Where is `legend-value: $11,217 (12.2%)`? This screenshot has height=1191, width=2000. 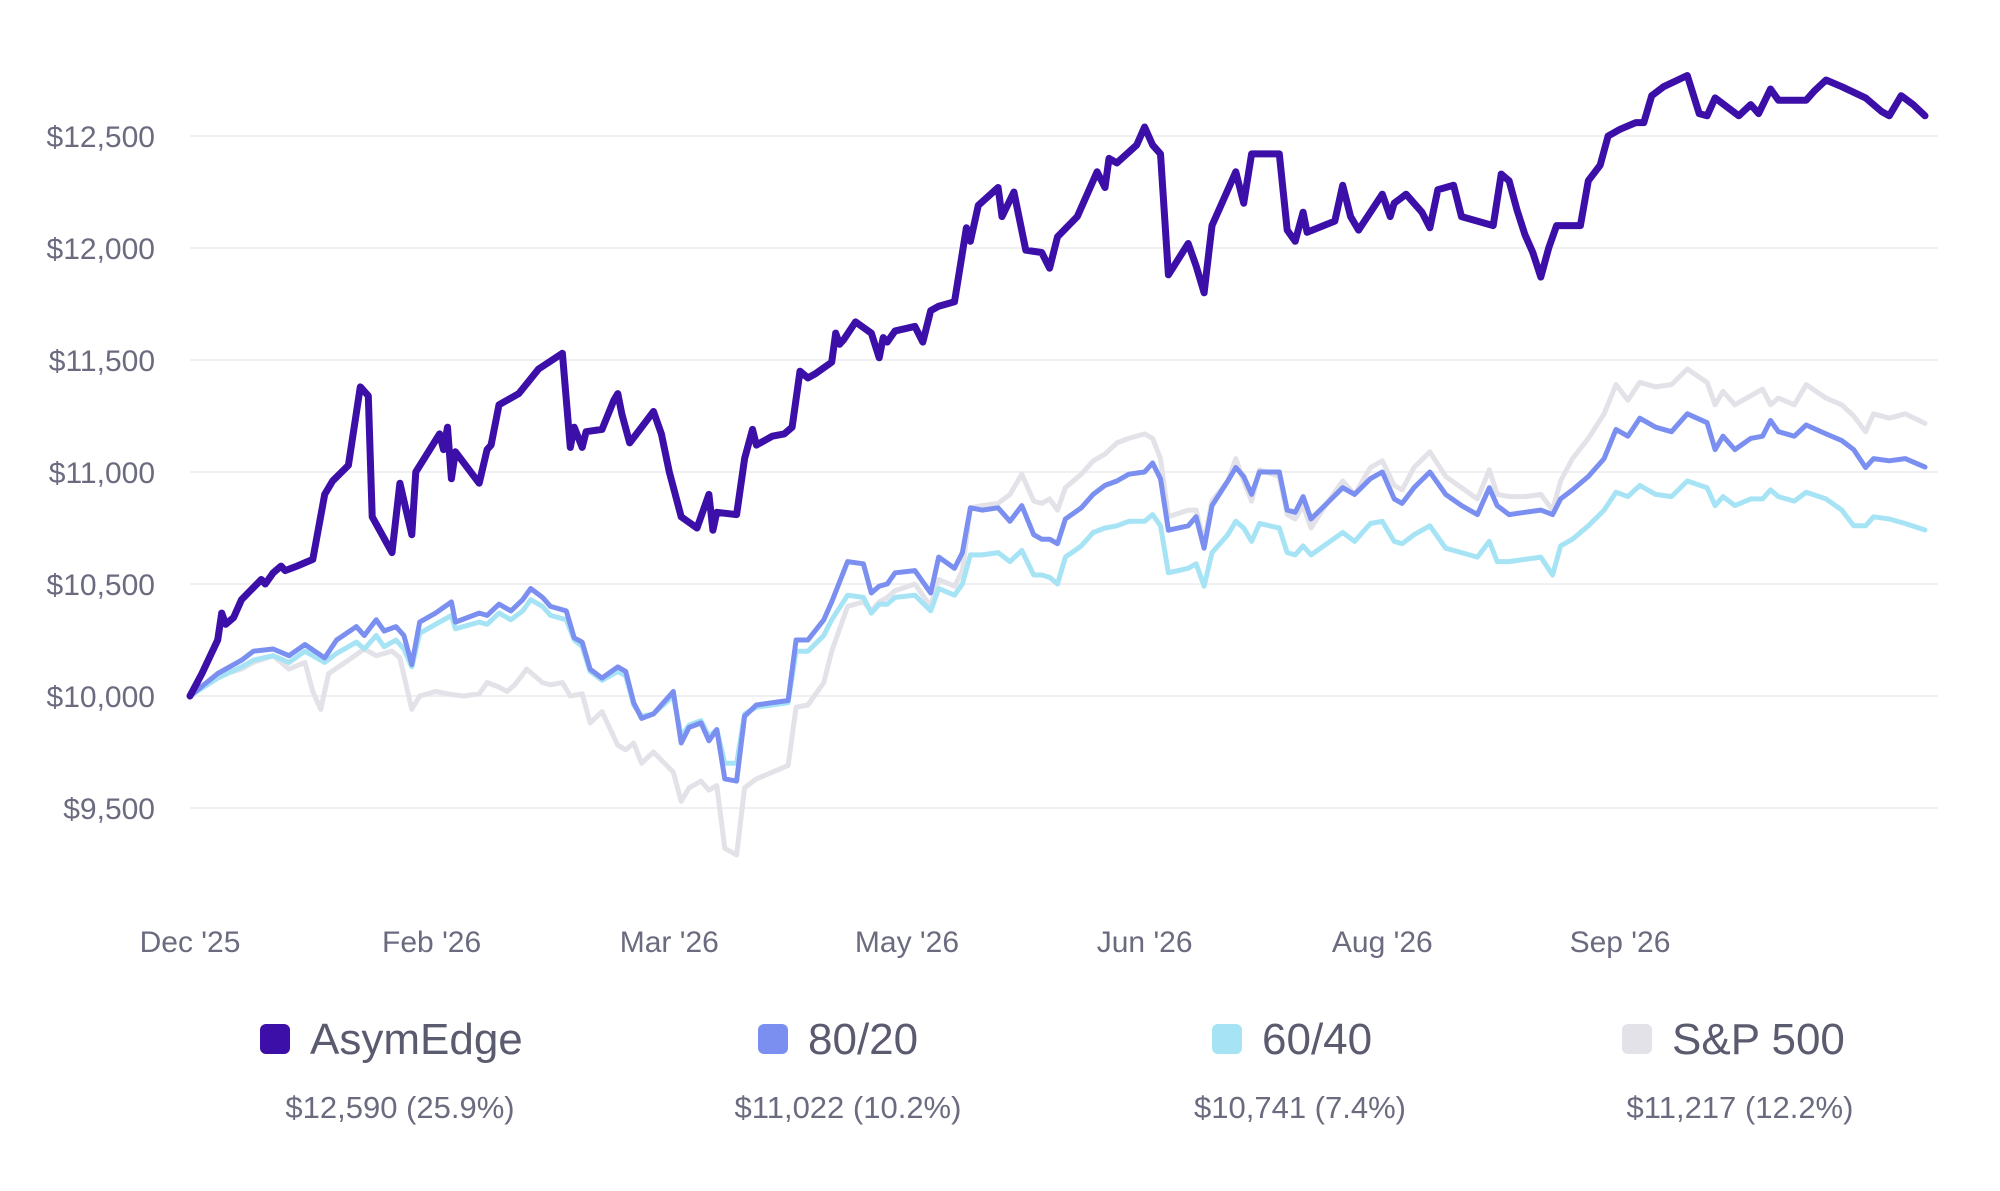 legend-value: $11,217 (12.2%) is located at coordinates (1740, 1107).